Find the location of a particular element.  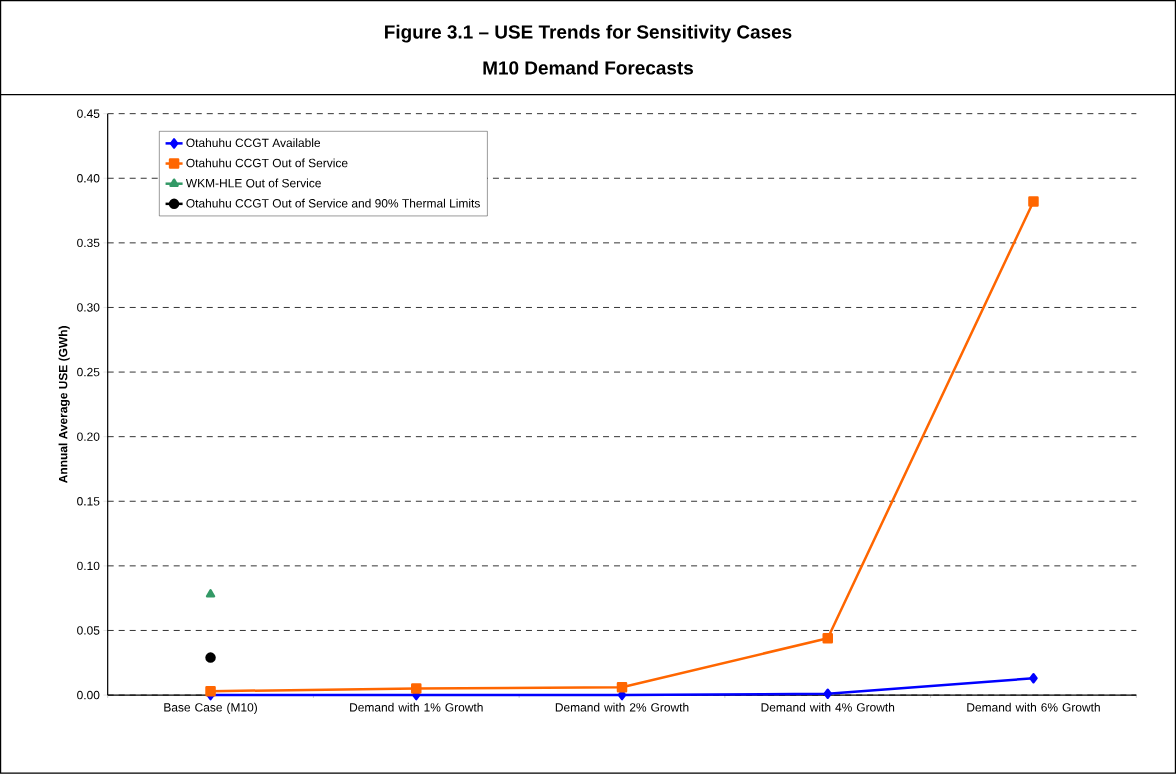

chart-subtitle: M10 Demand Forecasts is located at coordinates (588, 67).